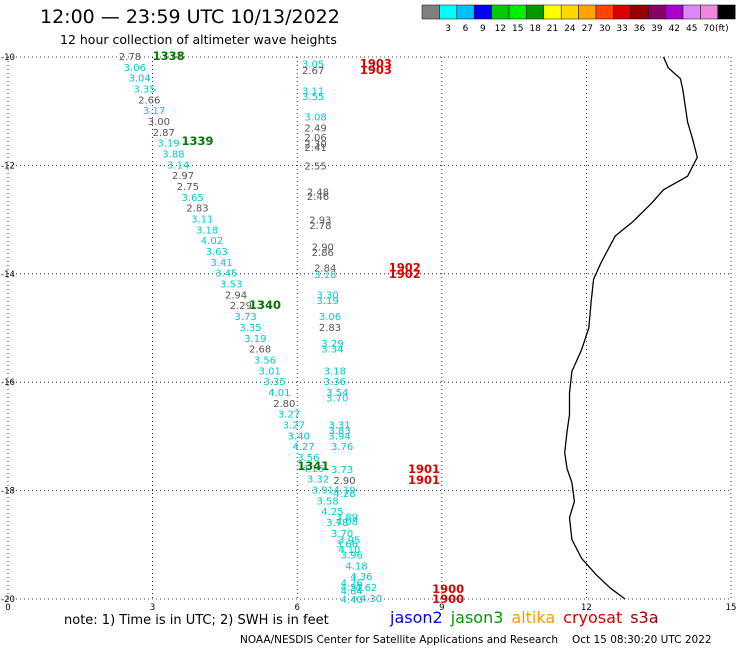 The width and height of the screenshot is (740, 650). I want to click on color-scale-label: 9, so click(483, 29).